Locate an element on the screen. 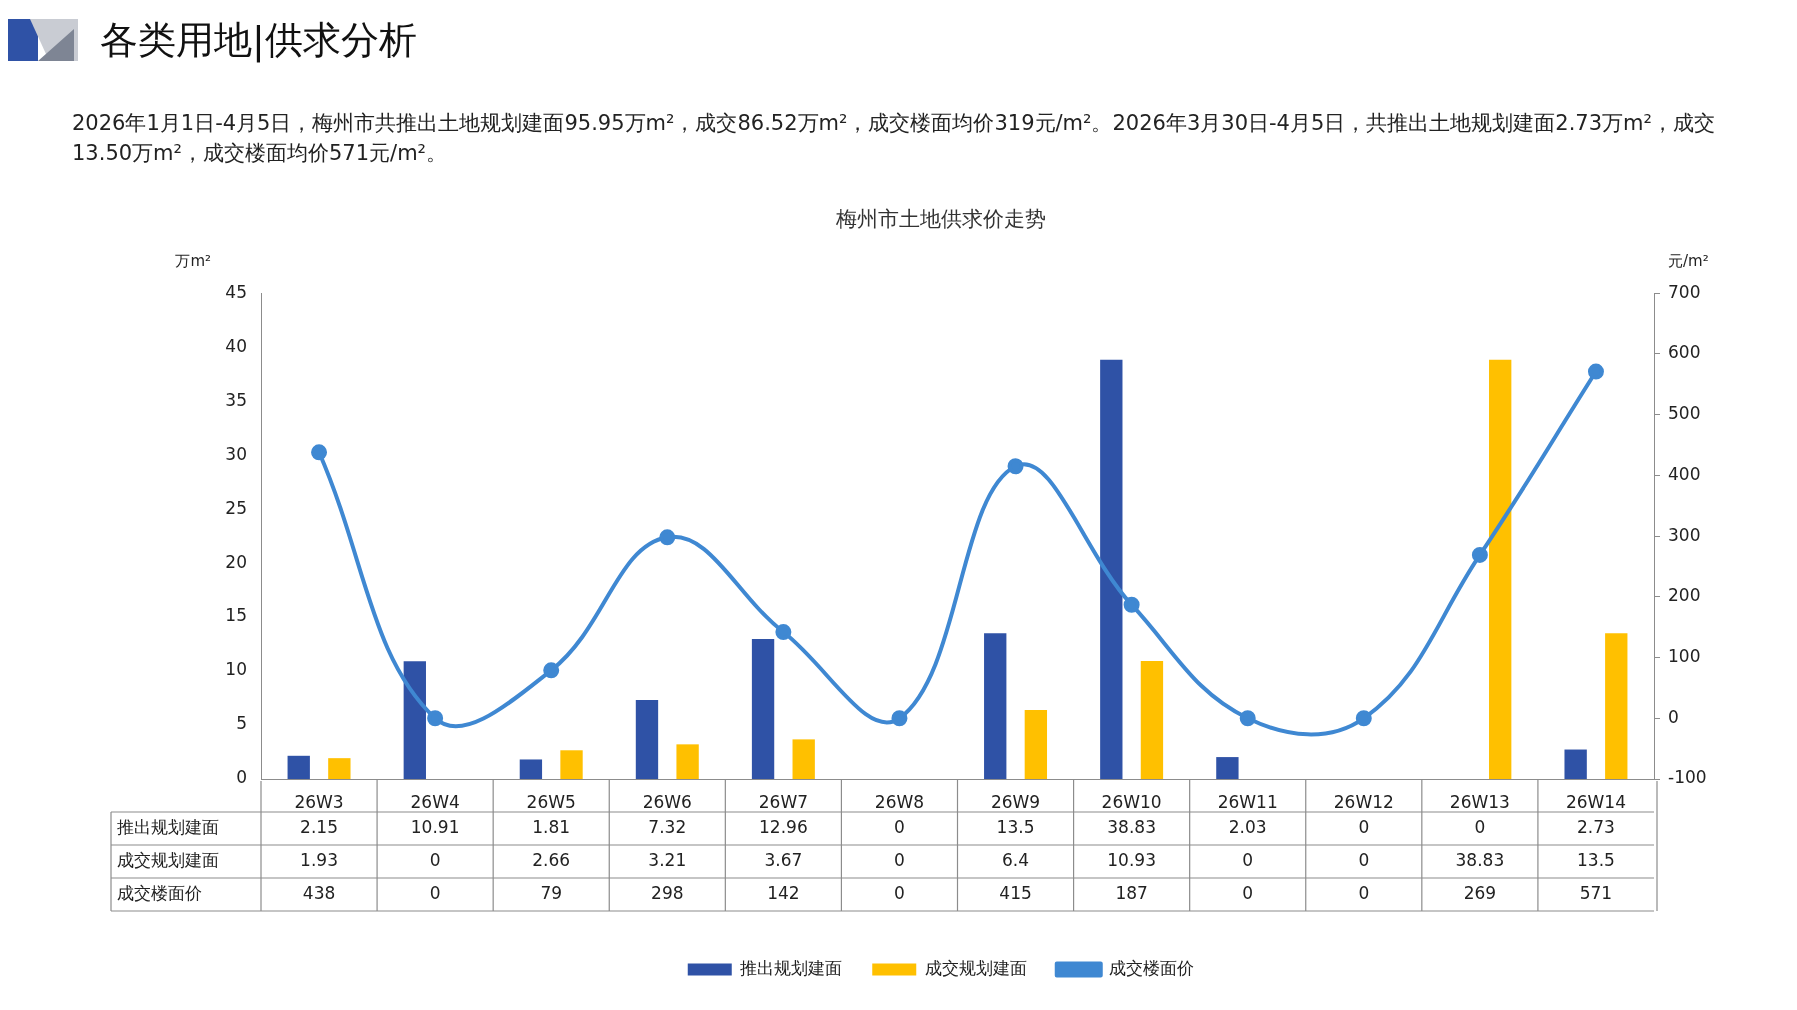  y-tick-label: 35 is located at coordinates (236, 399).